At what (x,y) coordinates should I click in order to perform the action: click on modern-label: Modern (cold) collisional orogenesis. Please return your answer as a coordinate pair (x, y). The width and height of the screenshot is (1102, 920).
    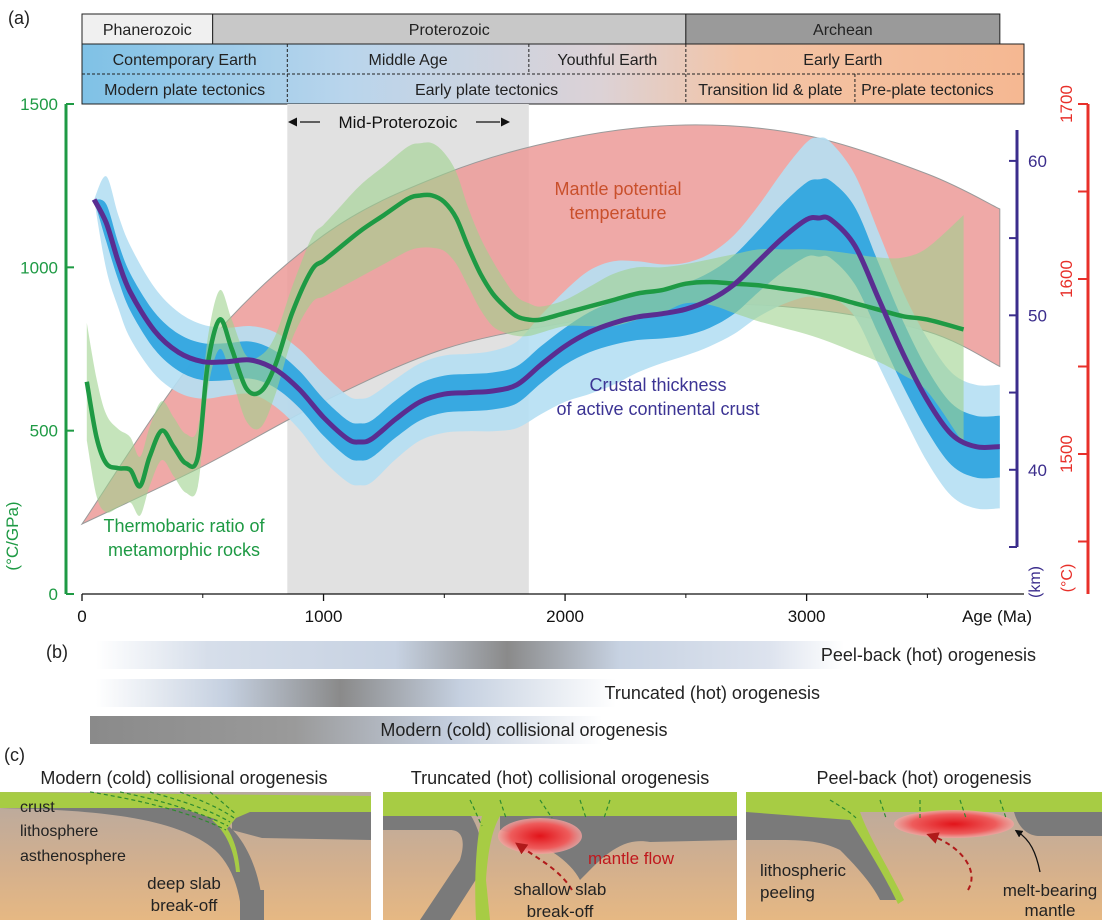
    Looking at the image, I should click on (523, 730).